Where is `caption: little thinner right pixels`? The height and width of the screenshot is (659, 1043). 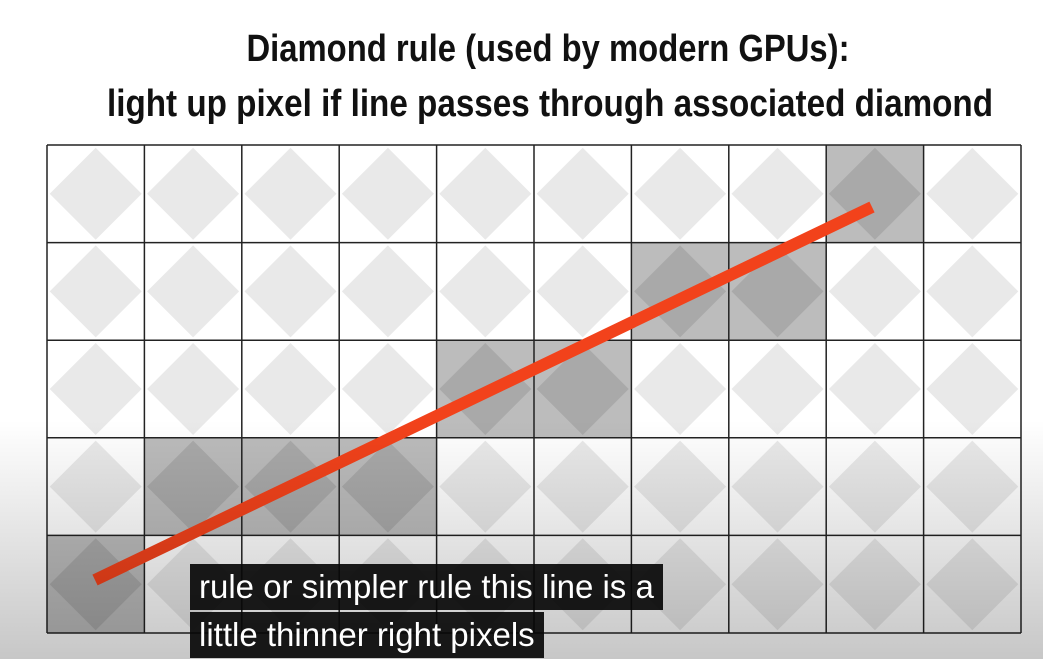
caption: little thinner right pixels is located at coordinates (367, 635).